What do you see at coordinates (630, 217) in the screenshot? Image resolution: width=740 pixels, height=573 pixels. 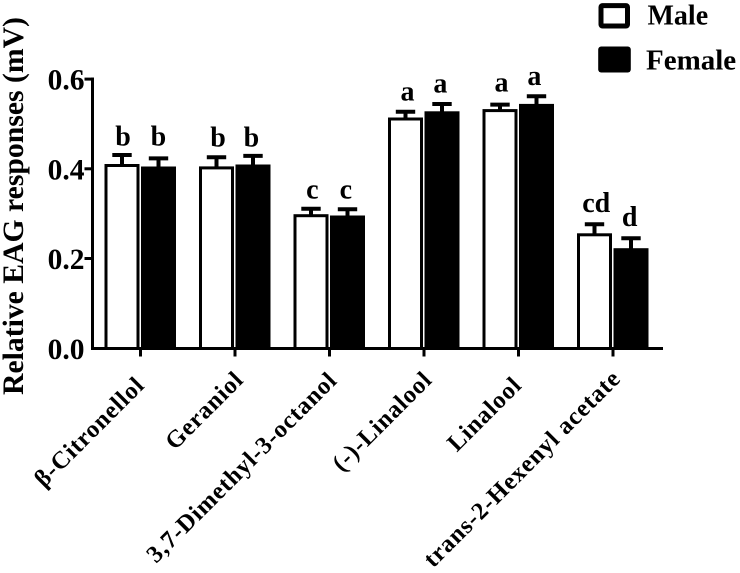 I see `svg-text: d` at bounding box center [630, 217].